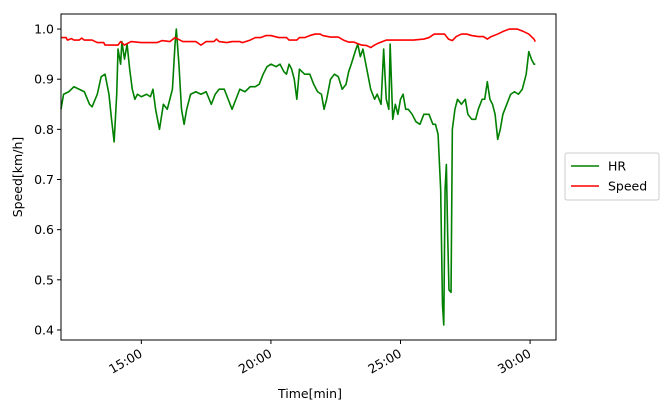 Image resolution: width=667 pixels, height=411 pixels. What do you see at coordinates (44, 279) in the screenshot?
I see `y-tick-label: 0.5` at bounding box center [44, 279].